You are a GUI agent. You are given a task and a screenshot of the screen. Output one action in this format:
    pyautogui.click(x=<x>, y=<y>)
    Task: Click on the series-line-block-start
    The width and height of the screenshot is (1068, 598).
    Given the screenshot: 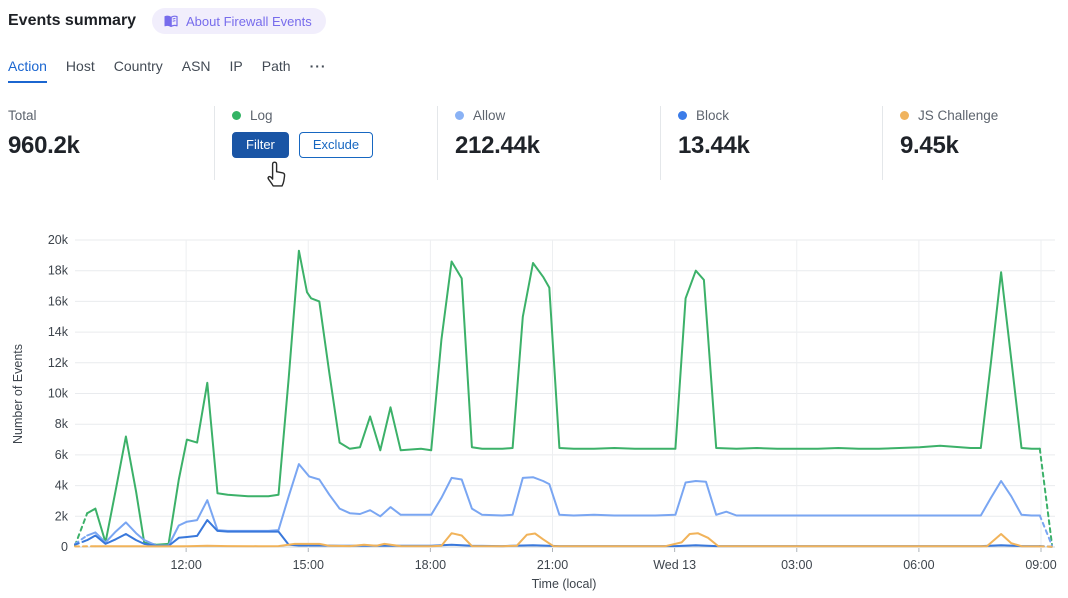 What is the action you would take?
    pyautogui.click(x=81, y=542)
    